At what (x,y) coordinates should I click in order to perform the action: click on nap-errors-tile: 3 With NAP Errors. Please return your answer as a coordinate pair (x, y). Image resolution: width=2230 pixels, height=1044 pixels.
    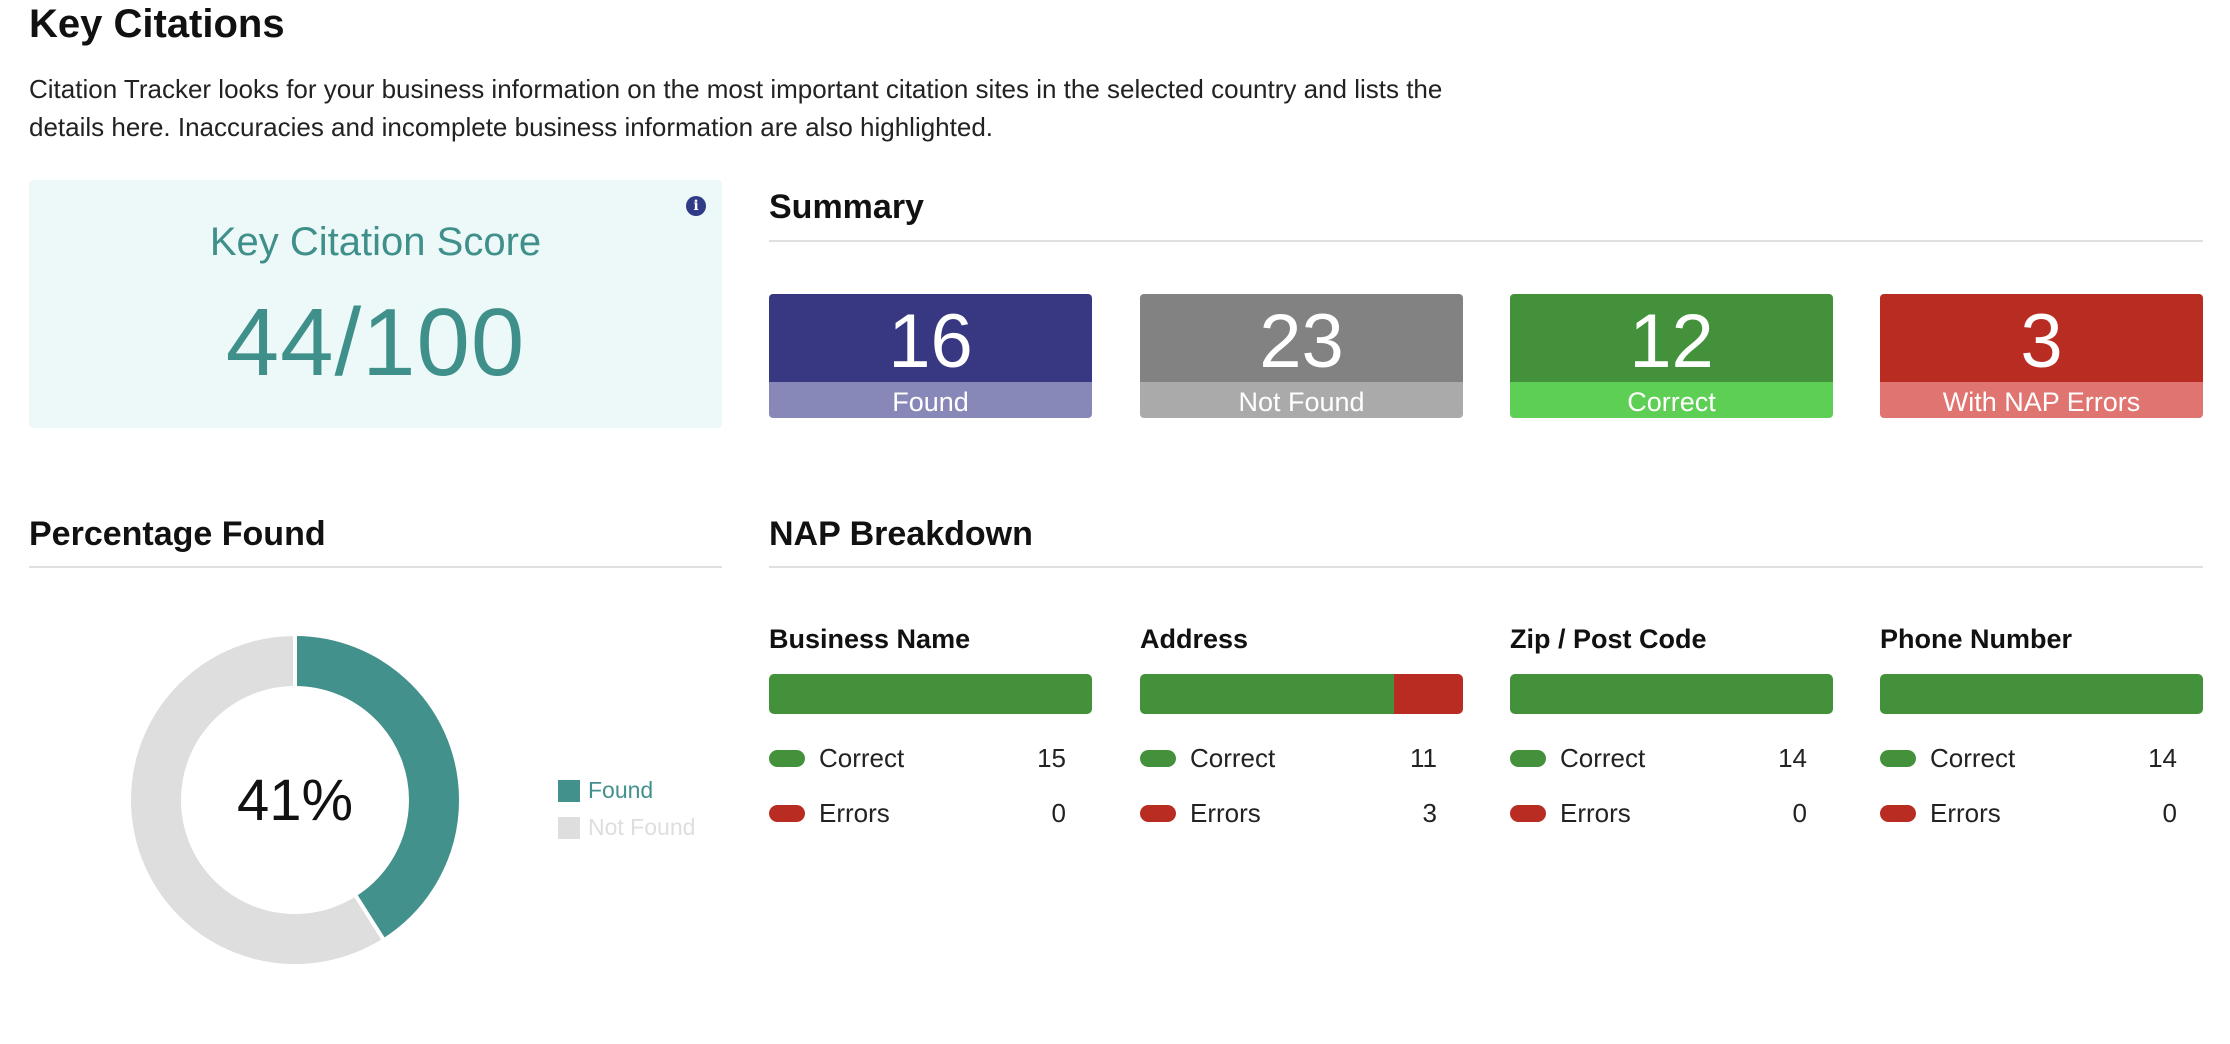
    Looking at the image, I should click on (2041, 356).